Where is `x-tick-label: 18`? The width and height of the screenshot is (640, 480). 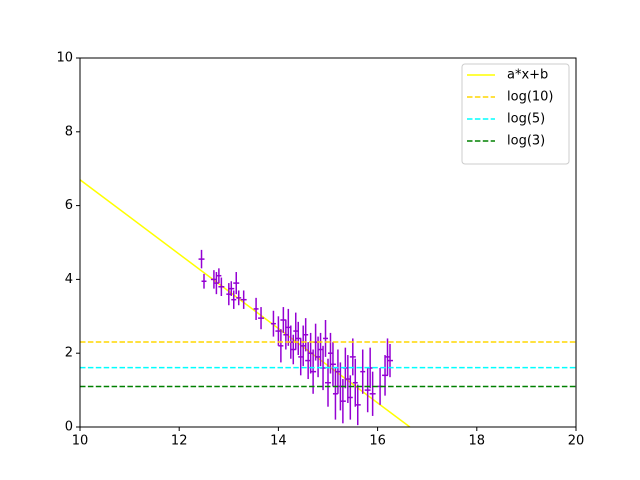 x-tick-label: 18 is located at coordinates (477, 441).